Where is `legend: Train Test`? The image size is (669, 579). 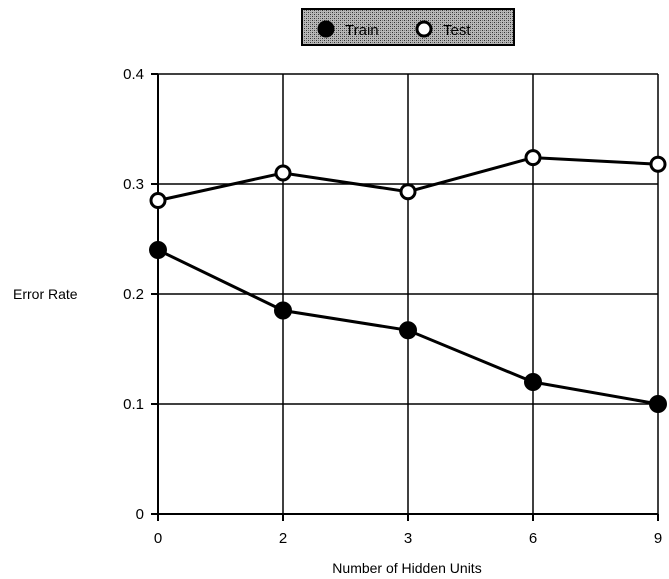
legend: Train Test is located at coordinates (408, 27).